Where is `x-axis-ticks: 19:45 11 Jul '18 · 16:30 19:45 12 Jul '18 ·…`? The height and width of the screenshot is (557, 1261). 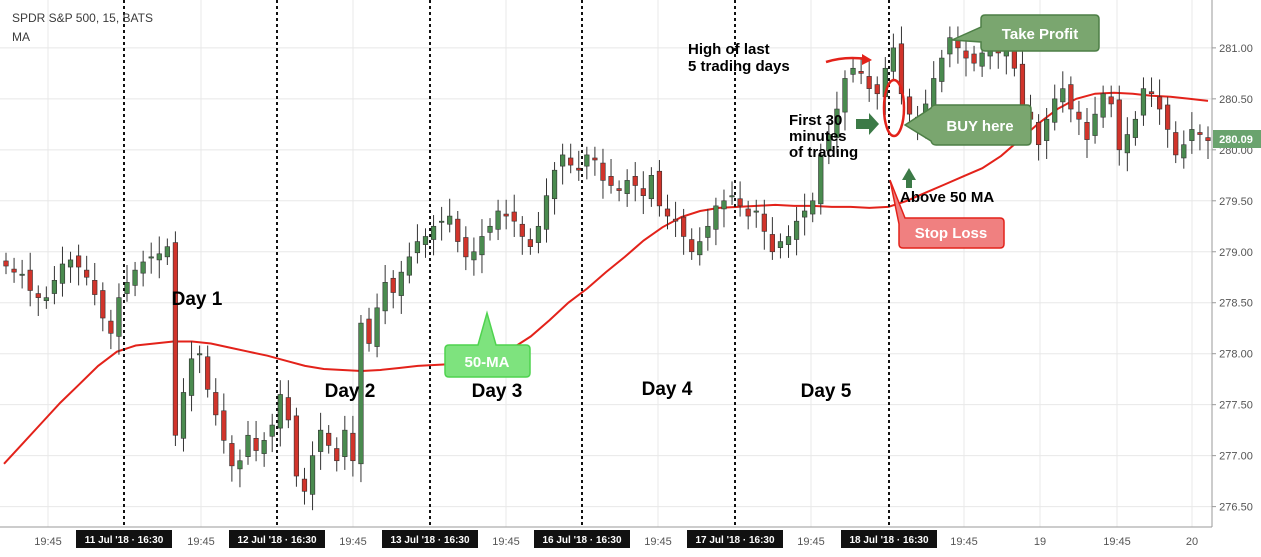 x-axis-ticks: 19:45 11 Jul '18 · 16:30 19:45 12 Jul '18 ·… is located at coordinates (616, 539).